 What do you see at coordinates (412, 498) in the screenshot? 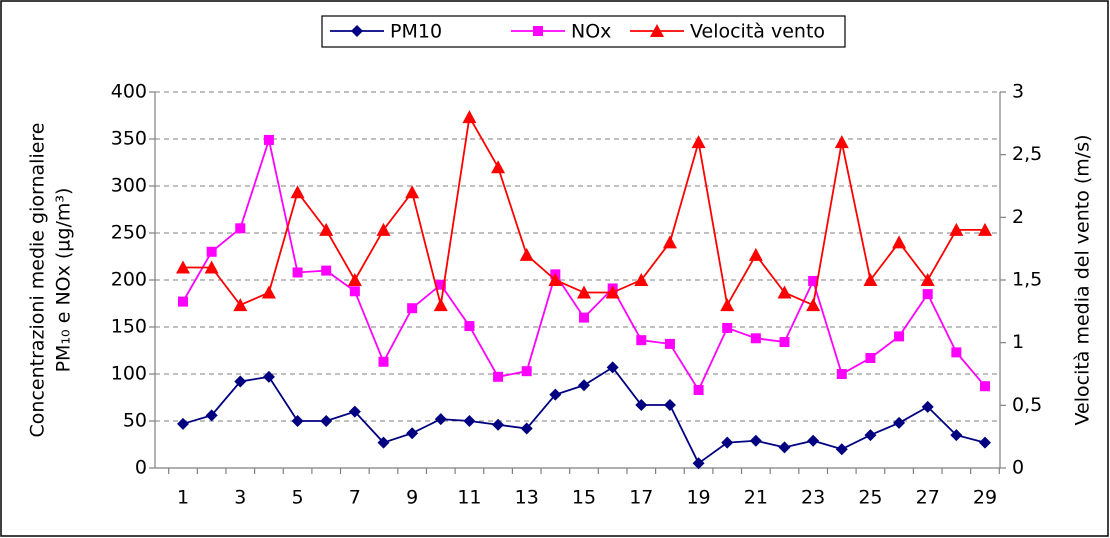
I see `x-tick-label: 9` at bounding box center [412, 498].